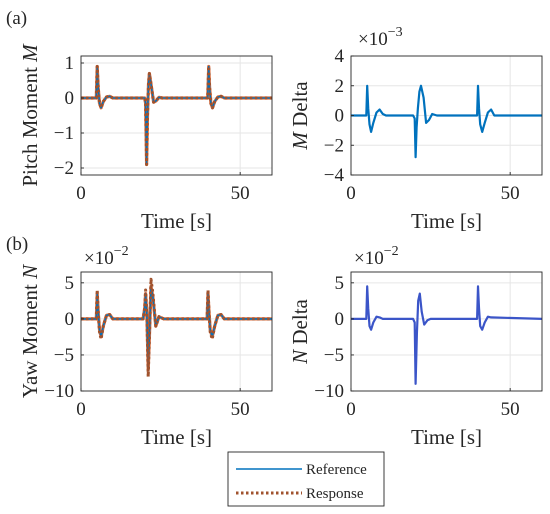 The width and height of the screenshot is (550, 514). I want to click on y-tick-label: 2, so click(340, 86).